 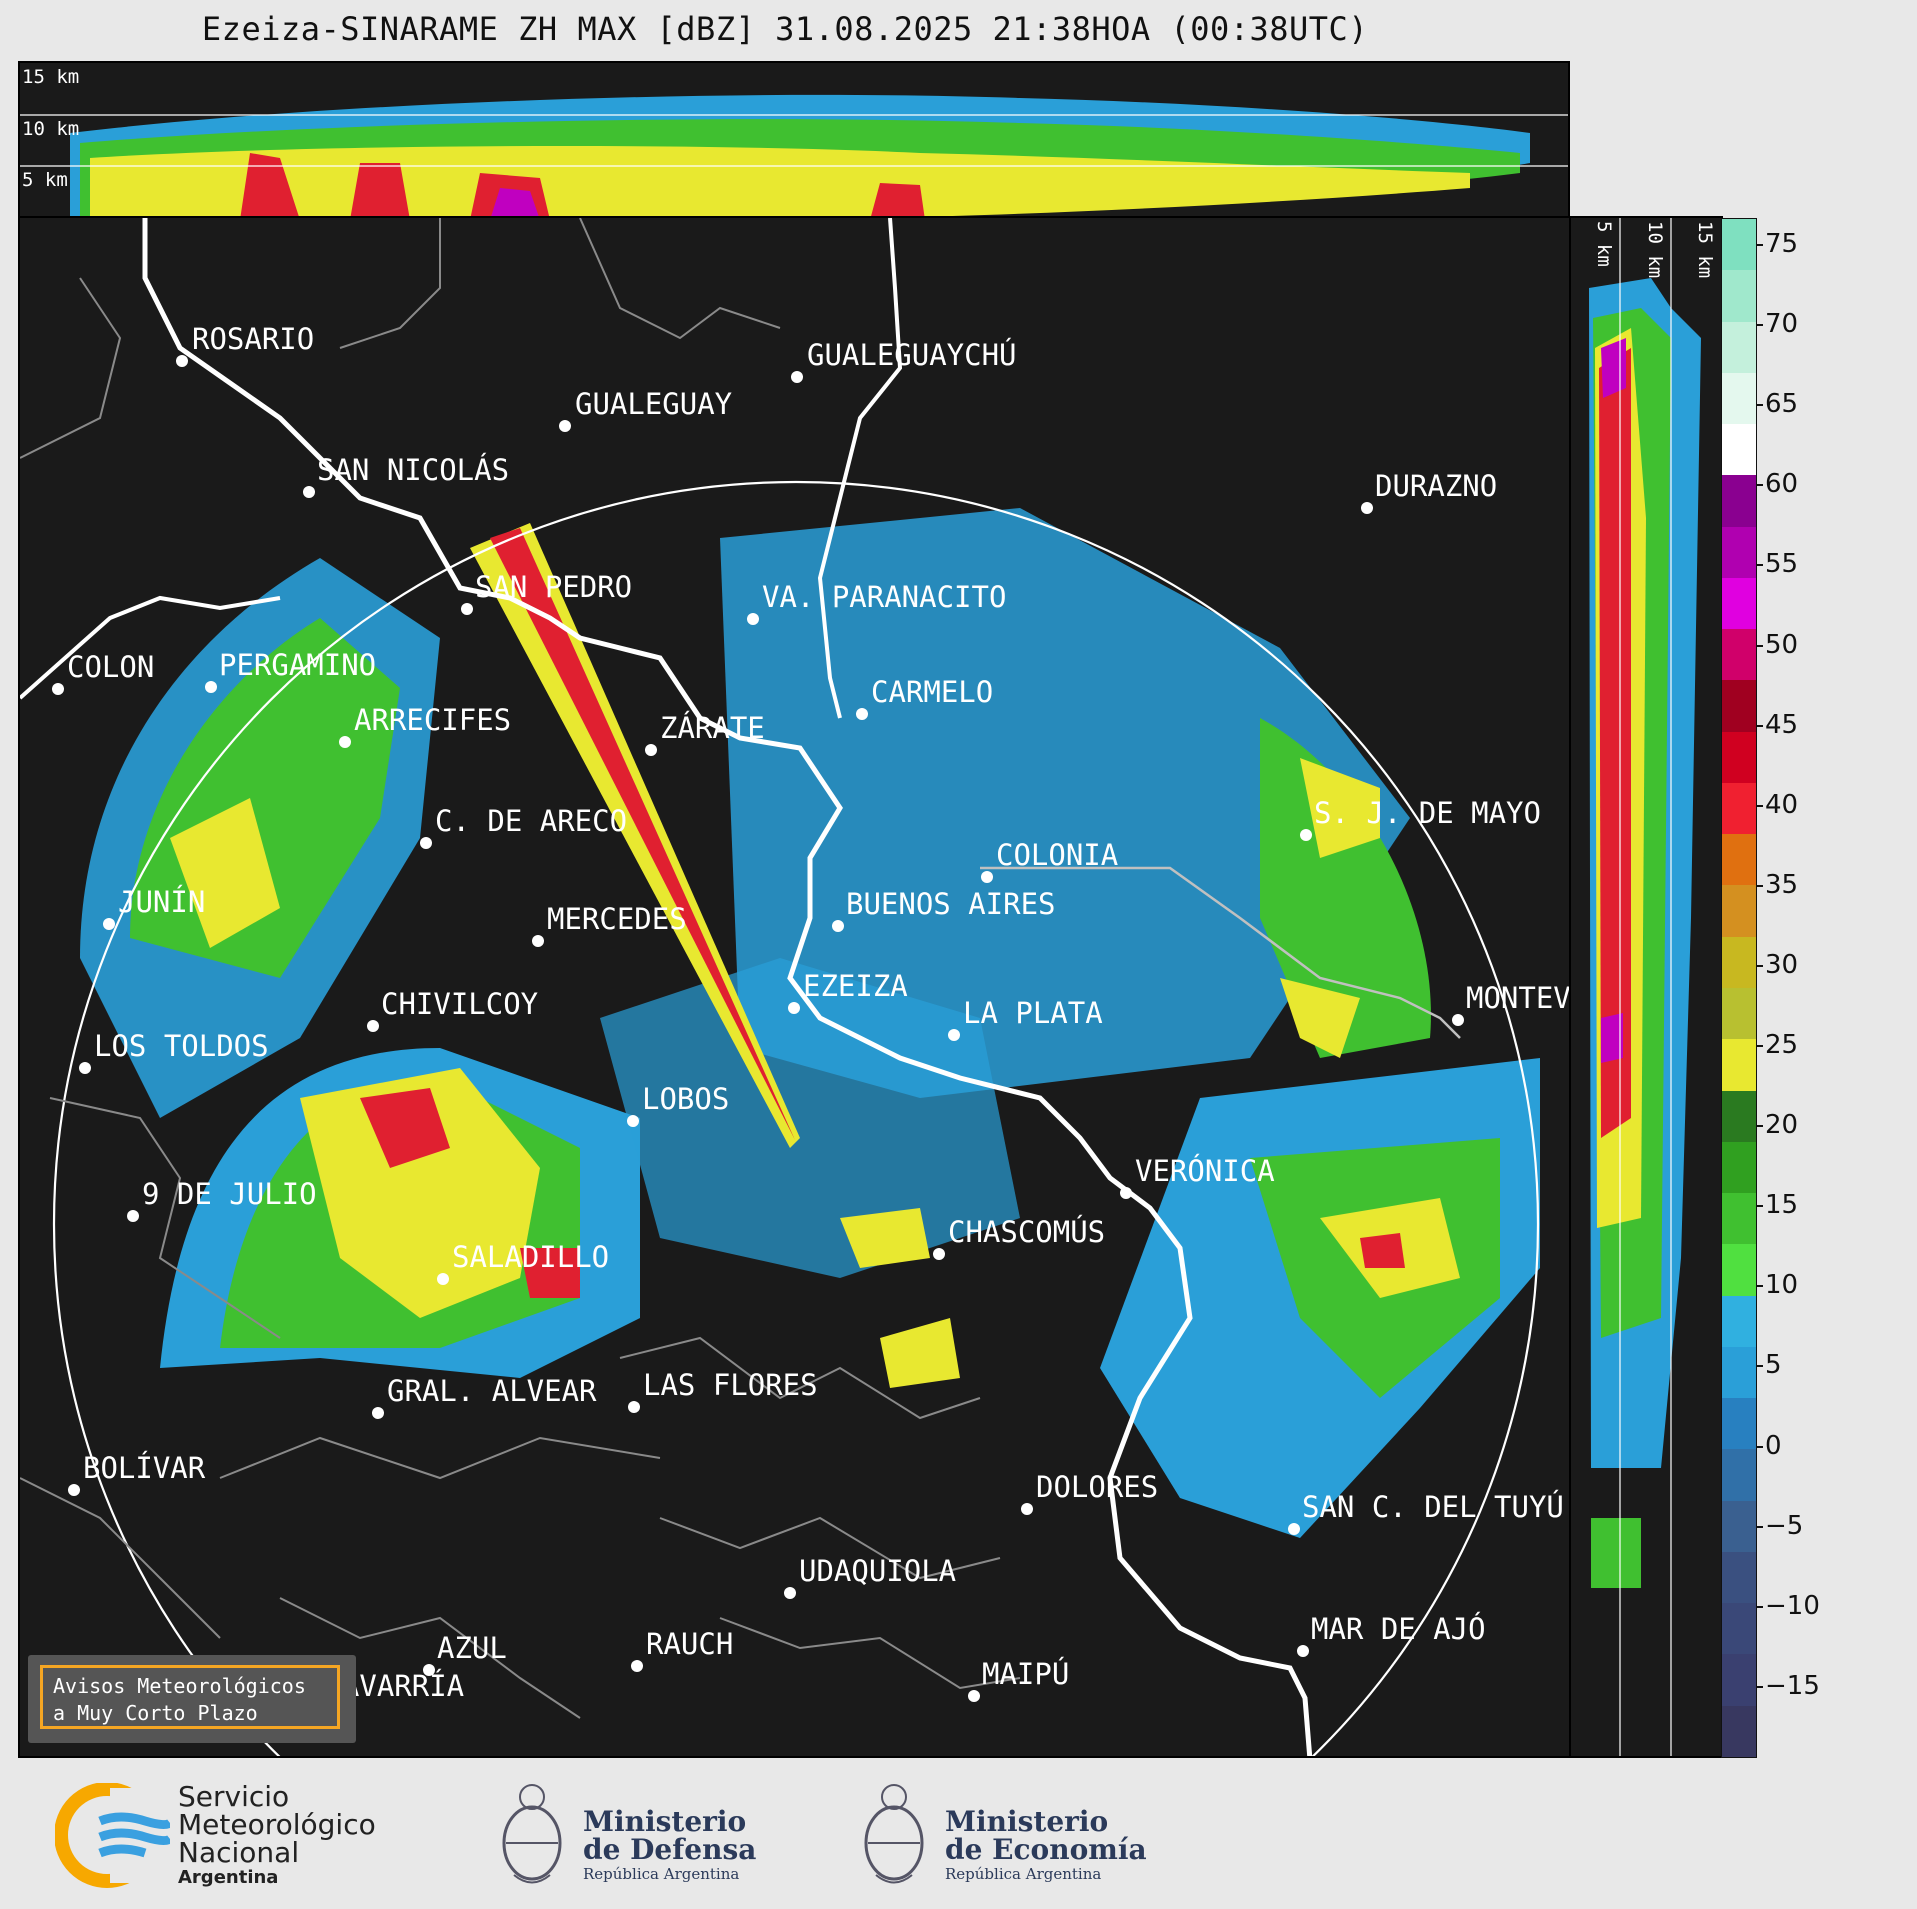 I want to click on city-dot-bolivar, so click(x=74, y=1490).